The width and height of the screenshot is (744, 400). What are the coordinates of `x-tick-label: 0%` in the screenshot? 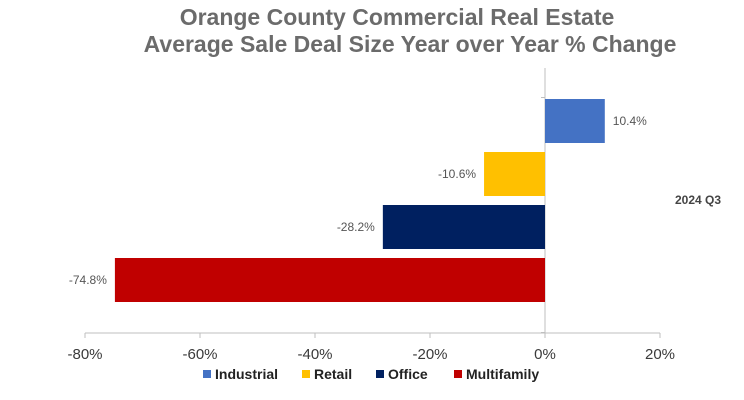 It's located at (545, 354).